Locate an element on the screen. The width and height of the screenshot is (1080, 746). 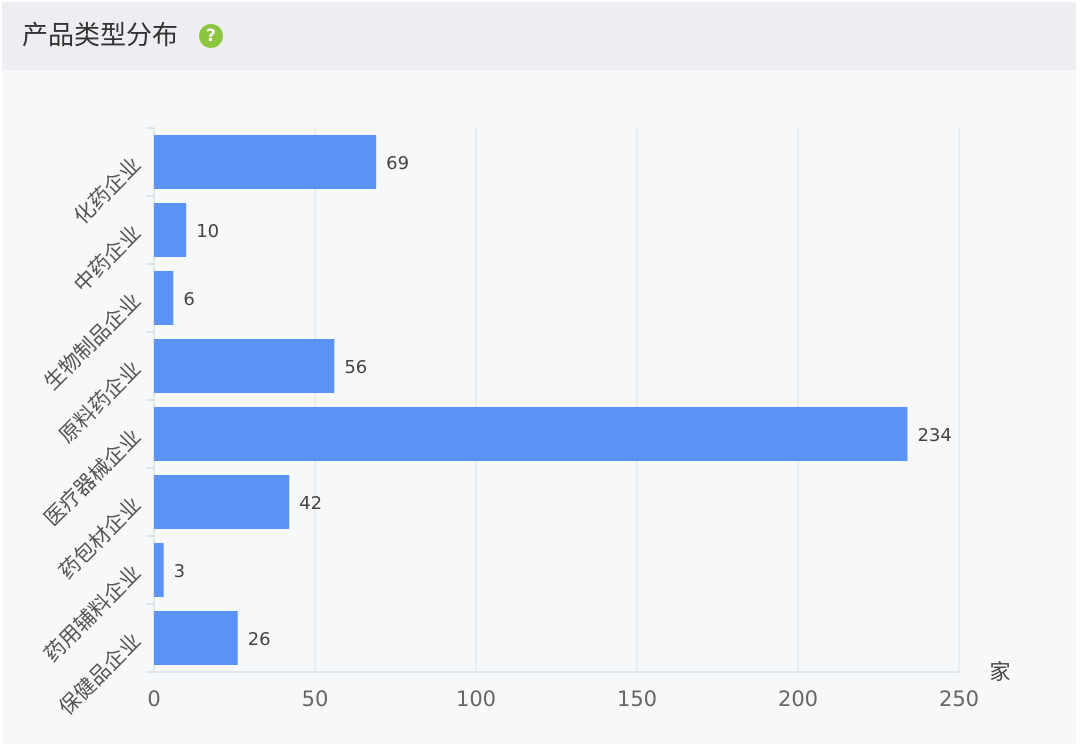
x-tick-label: 200 is located at coordinates (798, 699).